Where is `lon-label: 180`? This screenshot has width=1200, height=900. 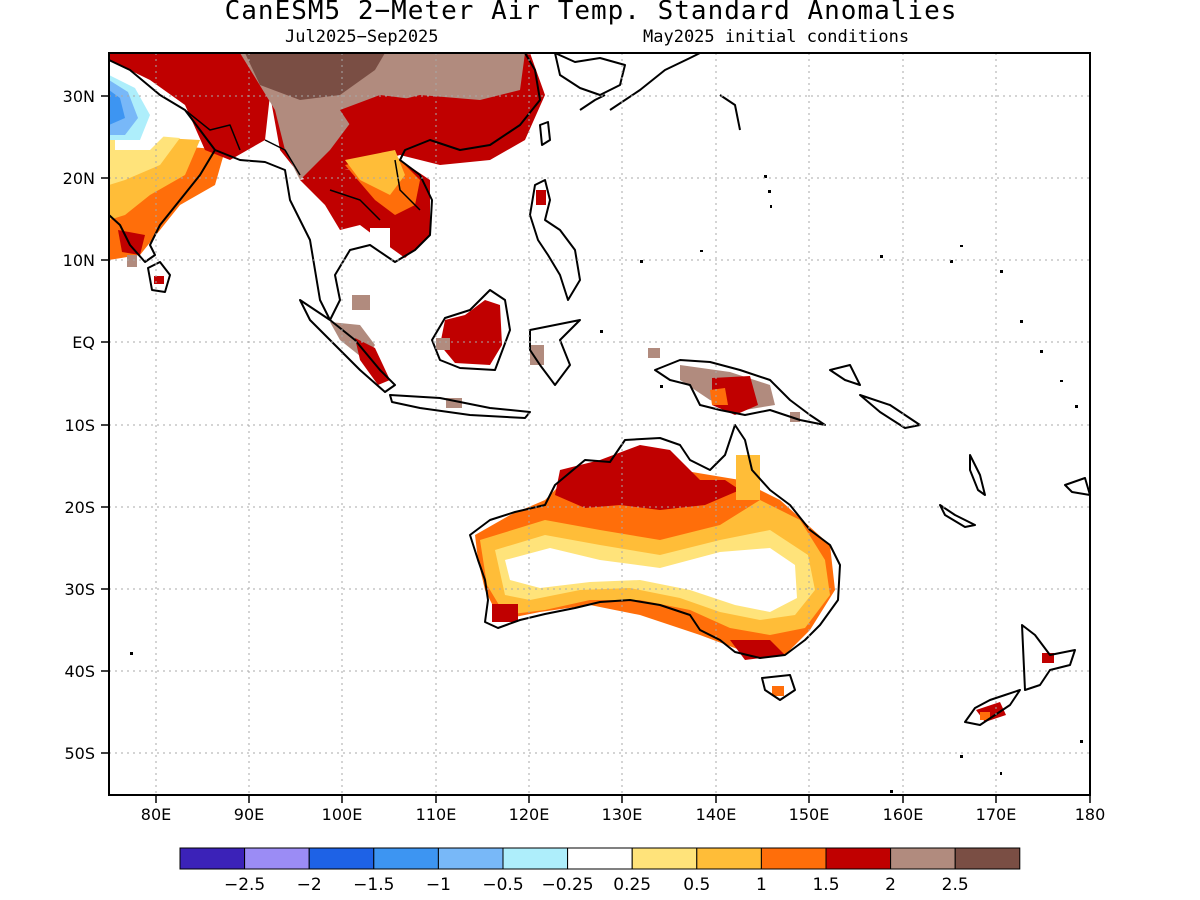 lon-label: 180 is located at coordinates (1090, 814).